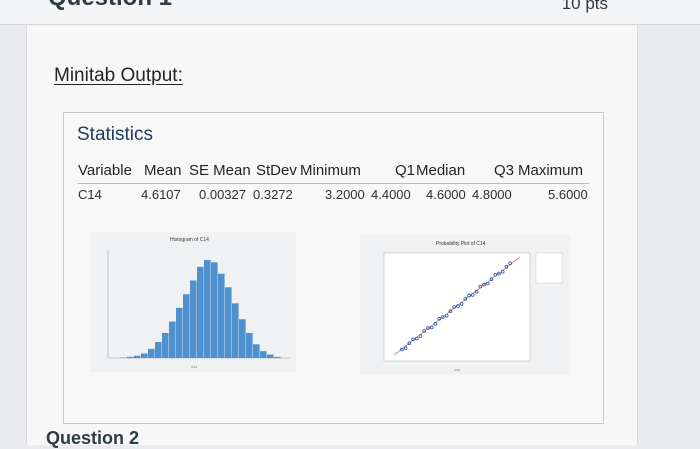 This screenshot has width=700, height=449. Describe the element at coordinates (163, 170) in the screenshot. I see `col-mean: Mean` at that location.